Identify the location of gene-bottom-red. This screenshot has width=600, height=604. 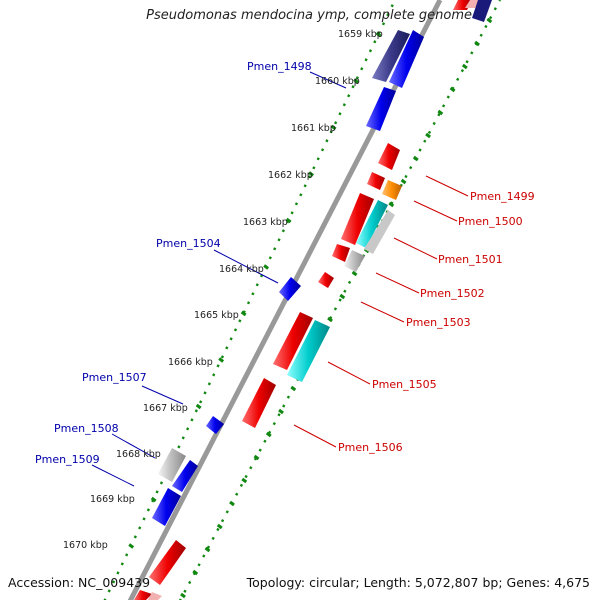
(143, 595).